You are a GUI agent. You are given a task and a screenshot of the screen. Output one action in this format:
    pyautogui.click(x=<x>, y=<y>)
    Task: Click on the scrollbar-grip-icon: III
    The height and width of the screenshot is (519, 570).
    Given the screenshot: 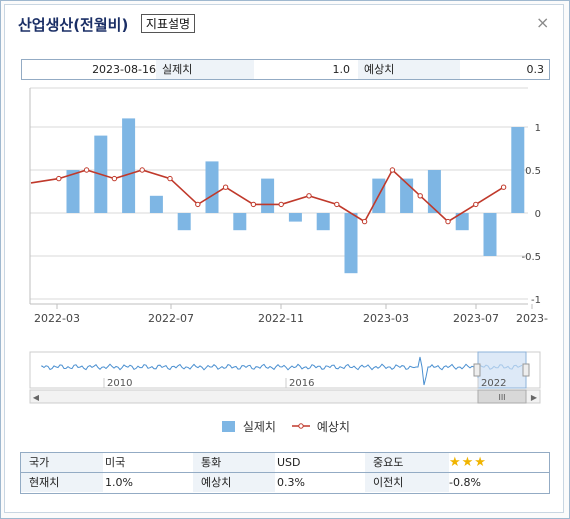 What is the action you would take?
    pyautogui.click(x=501, y=397)
    